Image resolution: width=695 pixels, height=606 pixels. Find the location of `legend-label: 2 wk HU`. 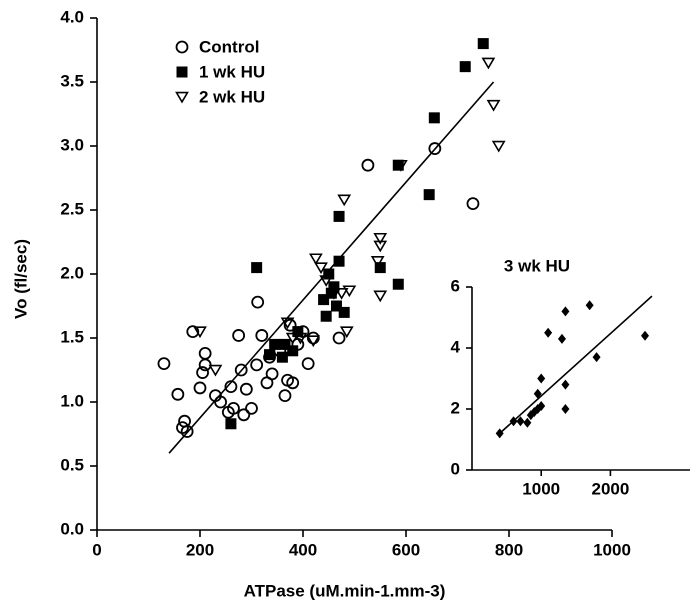

legend-label: 2 wk HU is located at coordinates (232, 96).